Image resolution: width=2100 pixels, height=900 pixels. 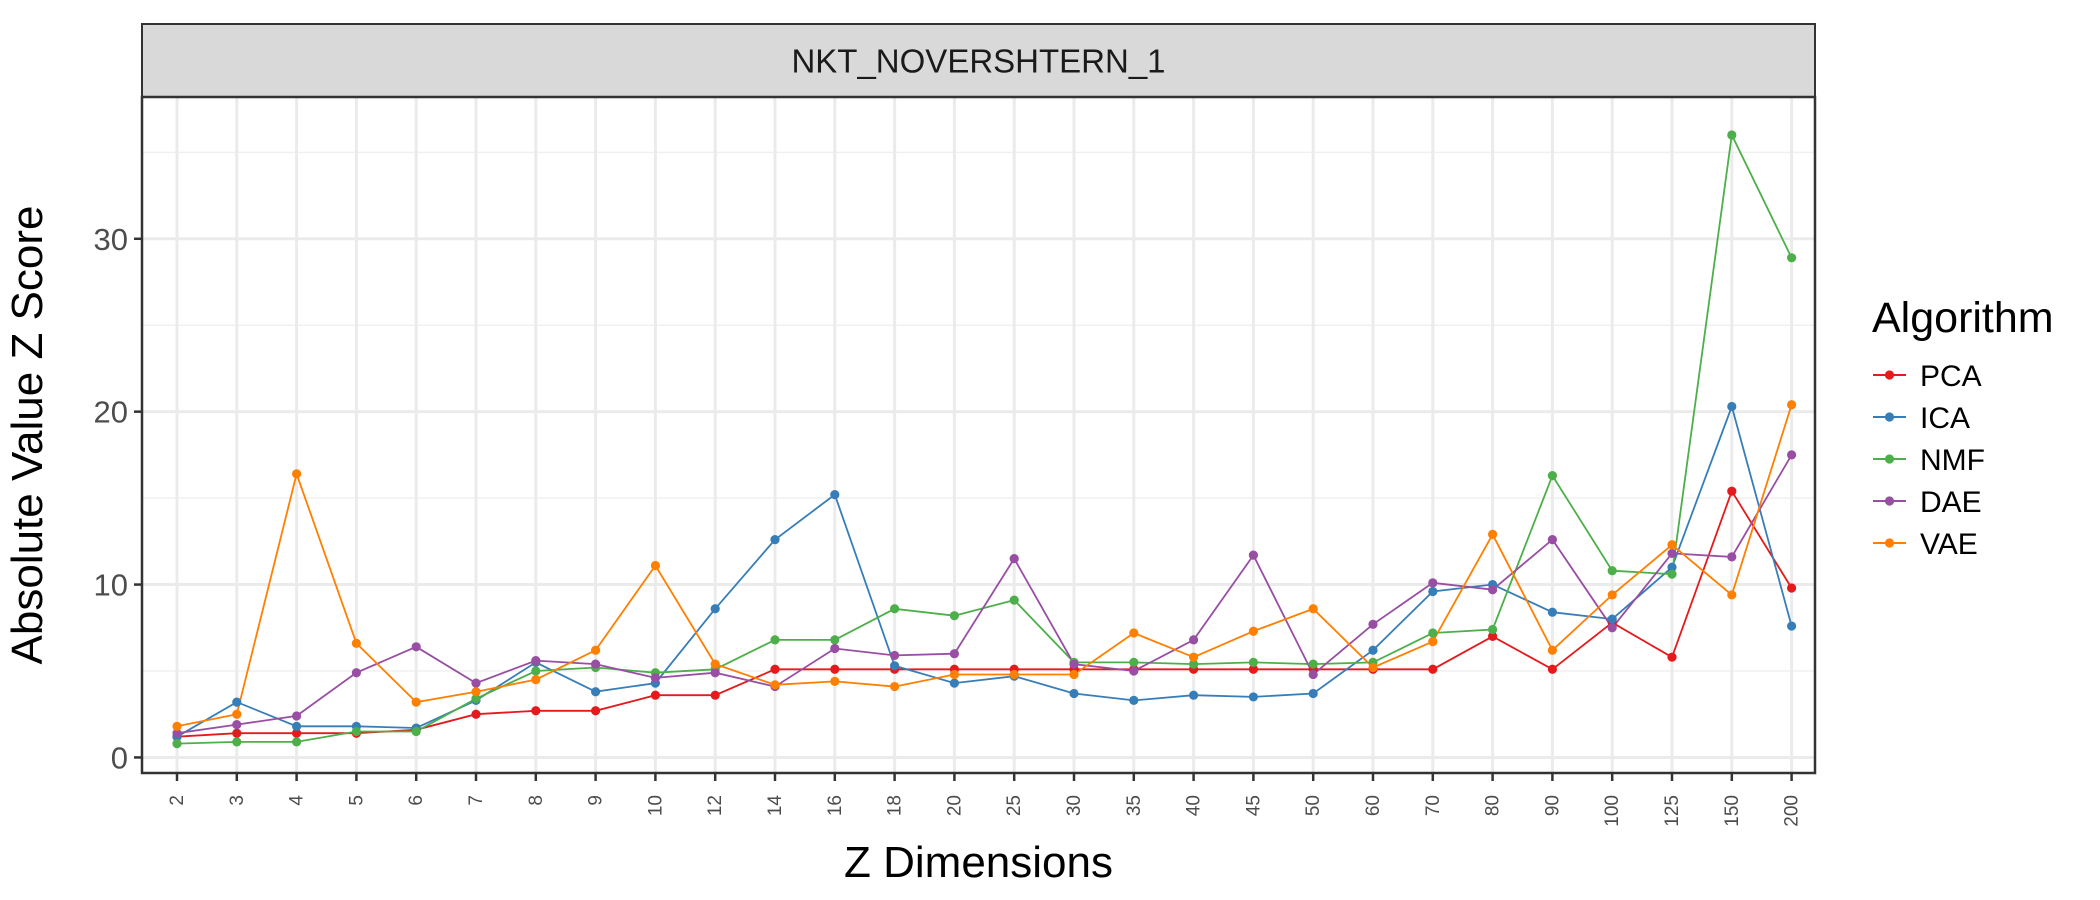 What do you see at coordinates (1253, 805) in the screenshot?
I see `x-tick-label: 45` at bounding box center [1253, 805].